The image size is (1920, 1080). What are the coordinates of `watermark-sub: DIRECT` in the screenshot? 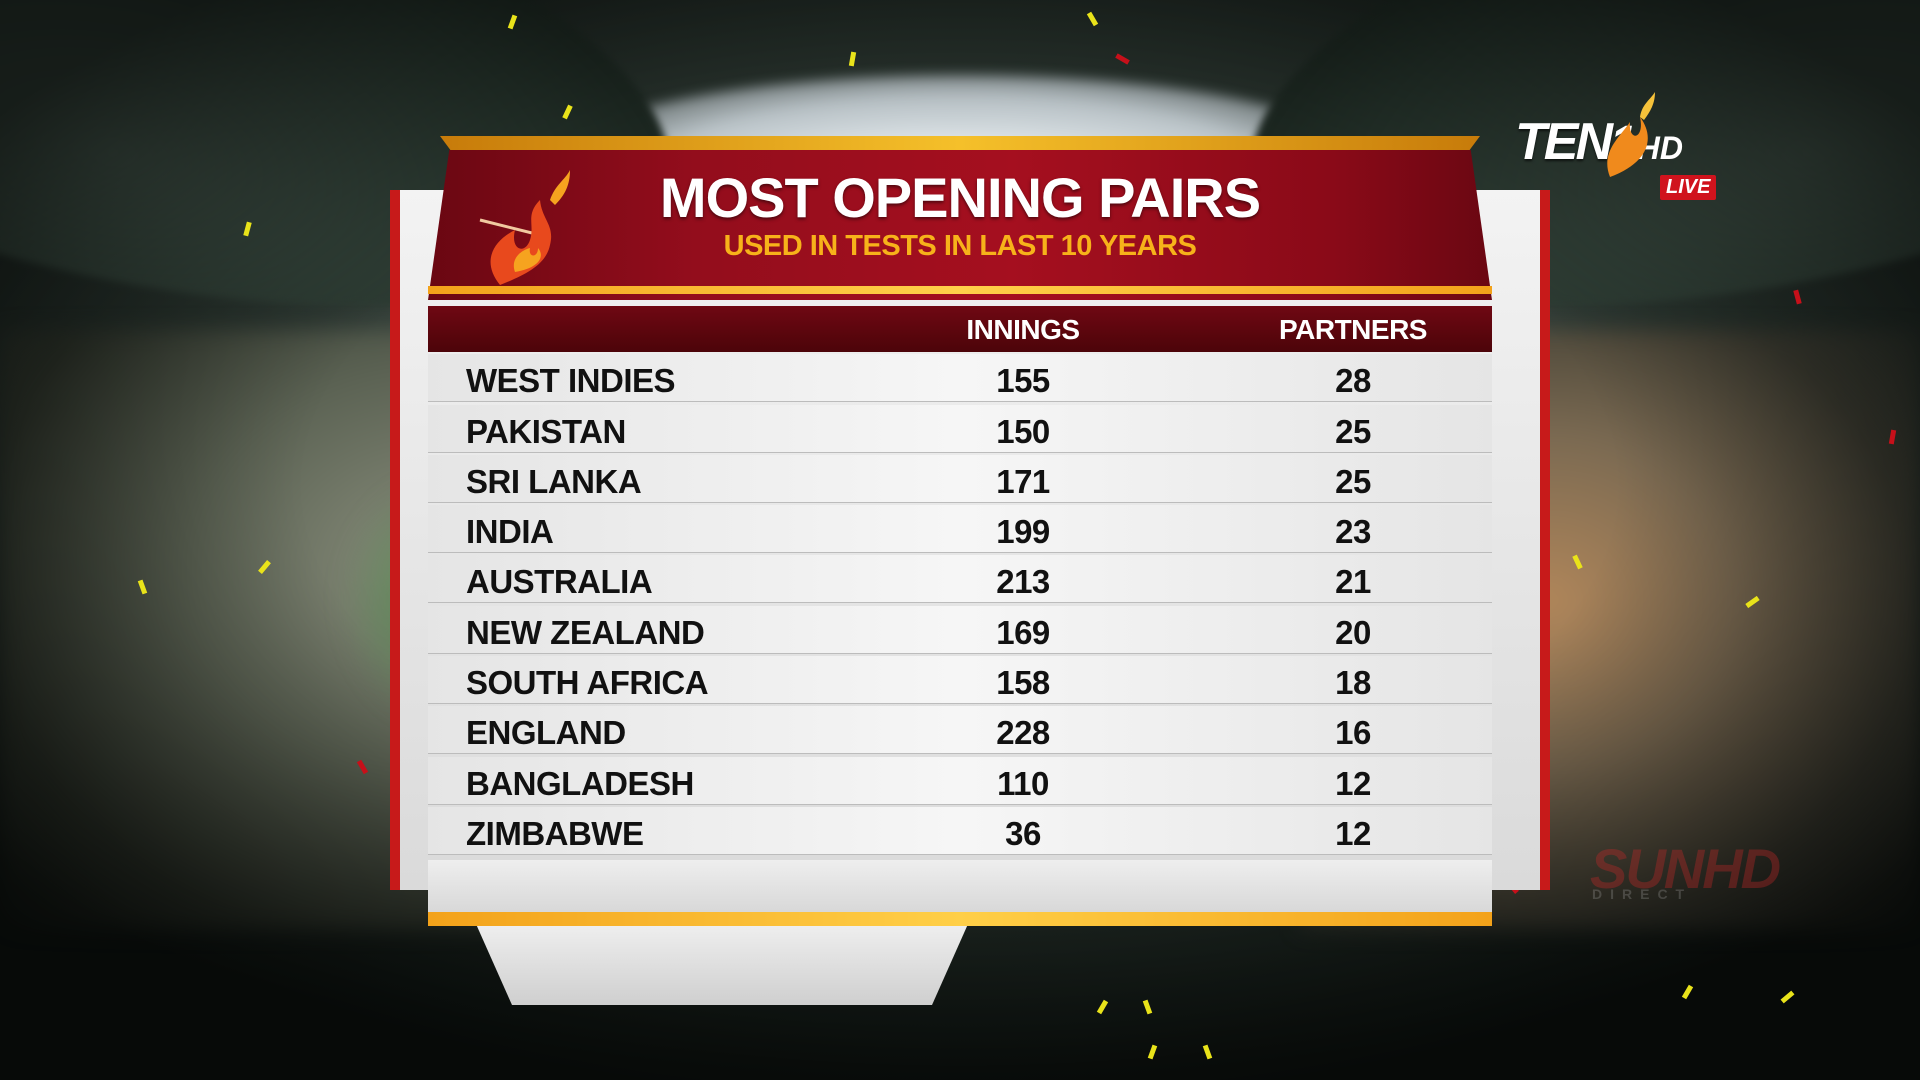 It's located at (1642, 894).